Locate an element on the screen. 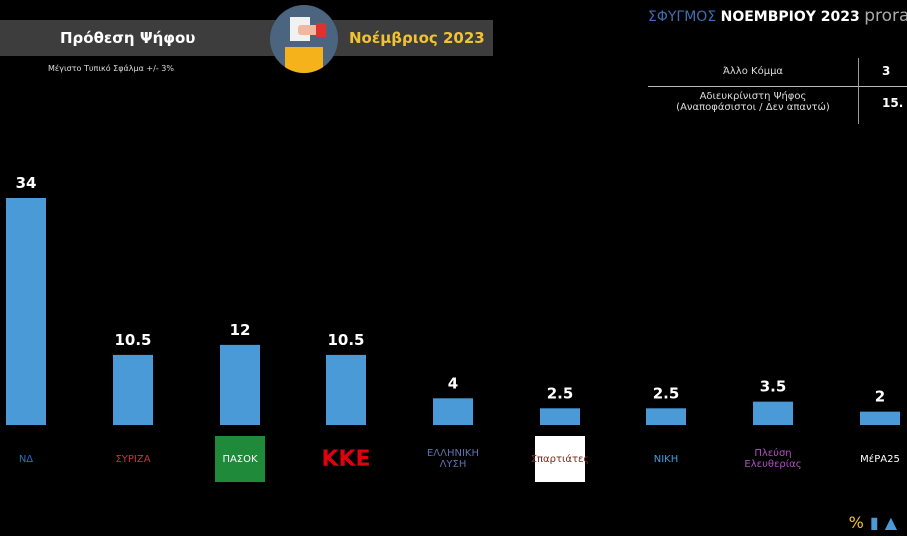 This screenshot has height=536, width=907. party-logo-1: ΣΥΡΙΖΑ is located at coordinates (133, 459).